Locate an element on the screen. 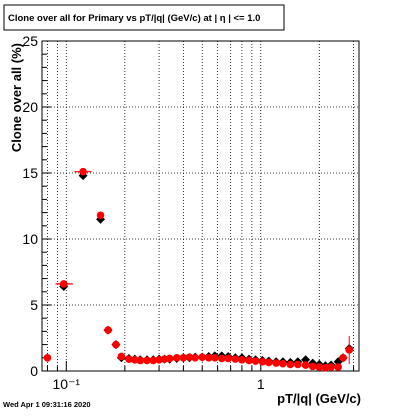 The height and width of the screenshot is (417, 400). y-axis: 0 5 10 15 20 25 is located at coordinates (36, 206).